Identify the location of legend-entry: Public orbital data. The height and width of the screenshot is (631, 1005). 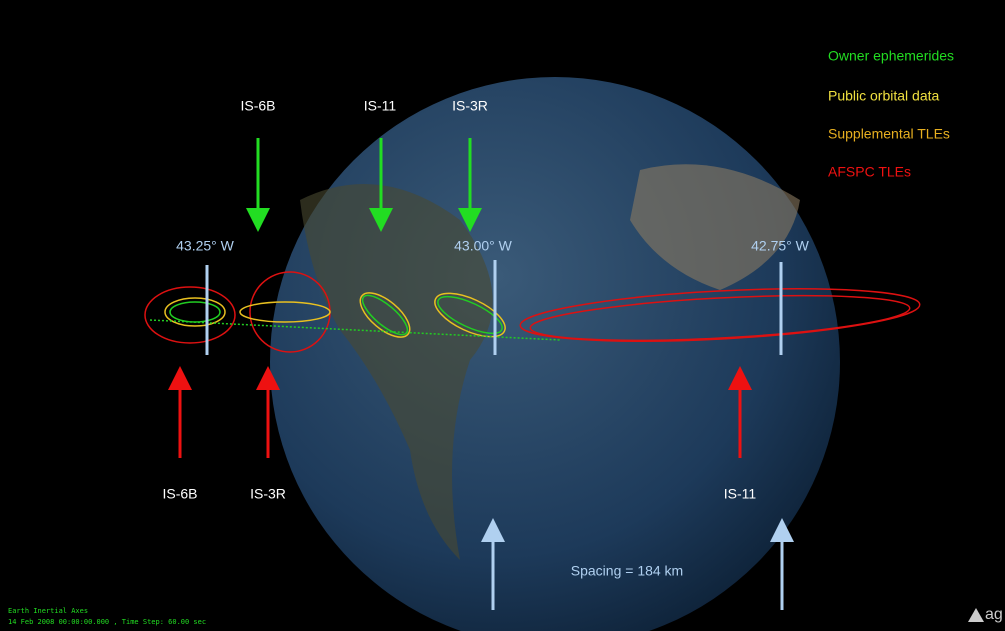
(884, 96).